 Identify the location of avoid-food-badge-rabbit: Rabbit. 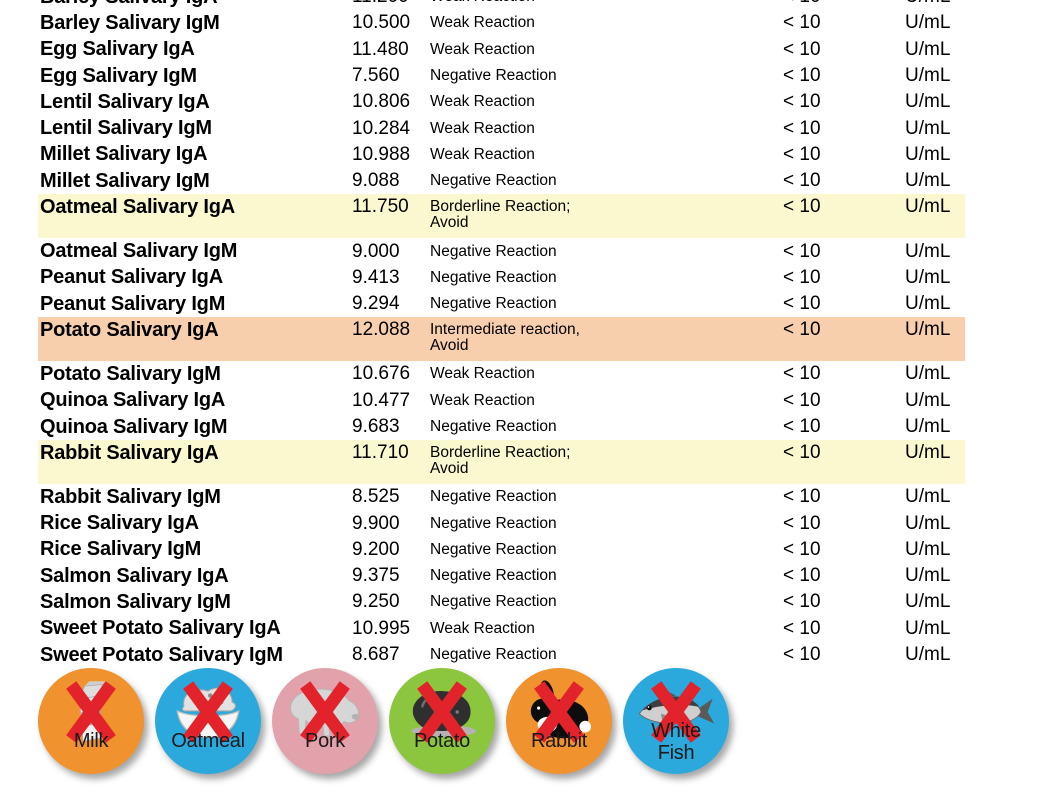
(559, 721).